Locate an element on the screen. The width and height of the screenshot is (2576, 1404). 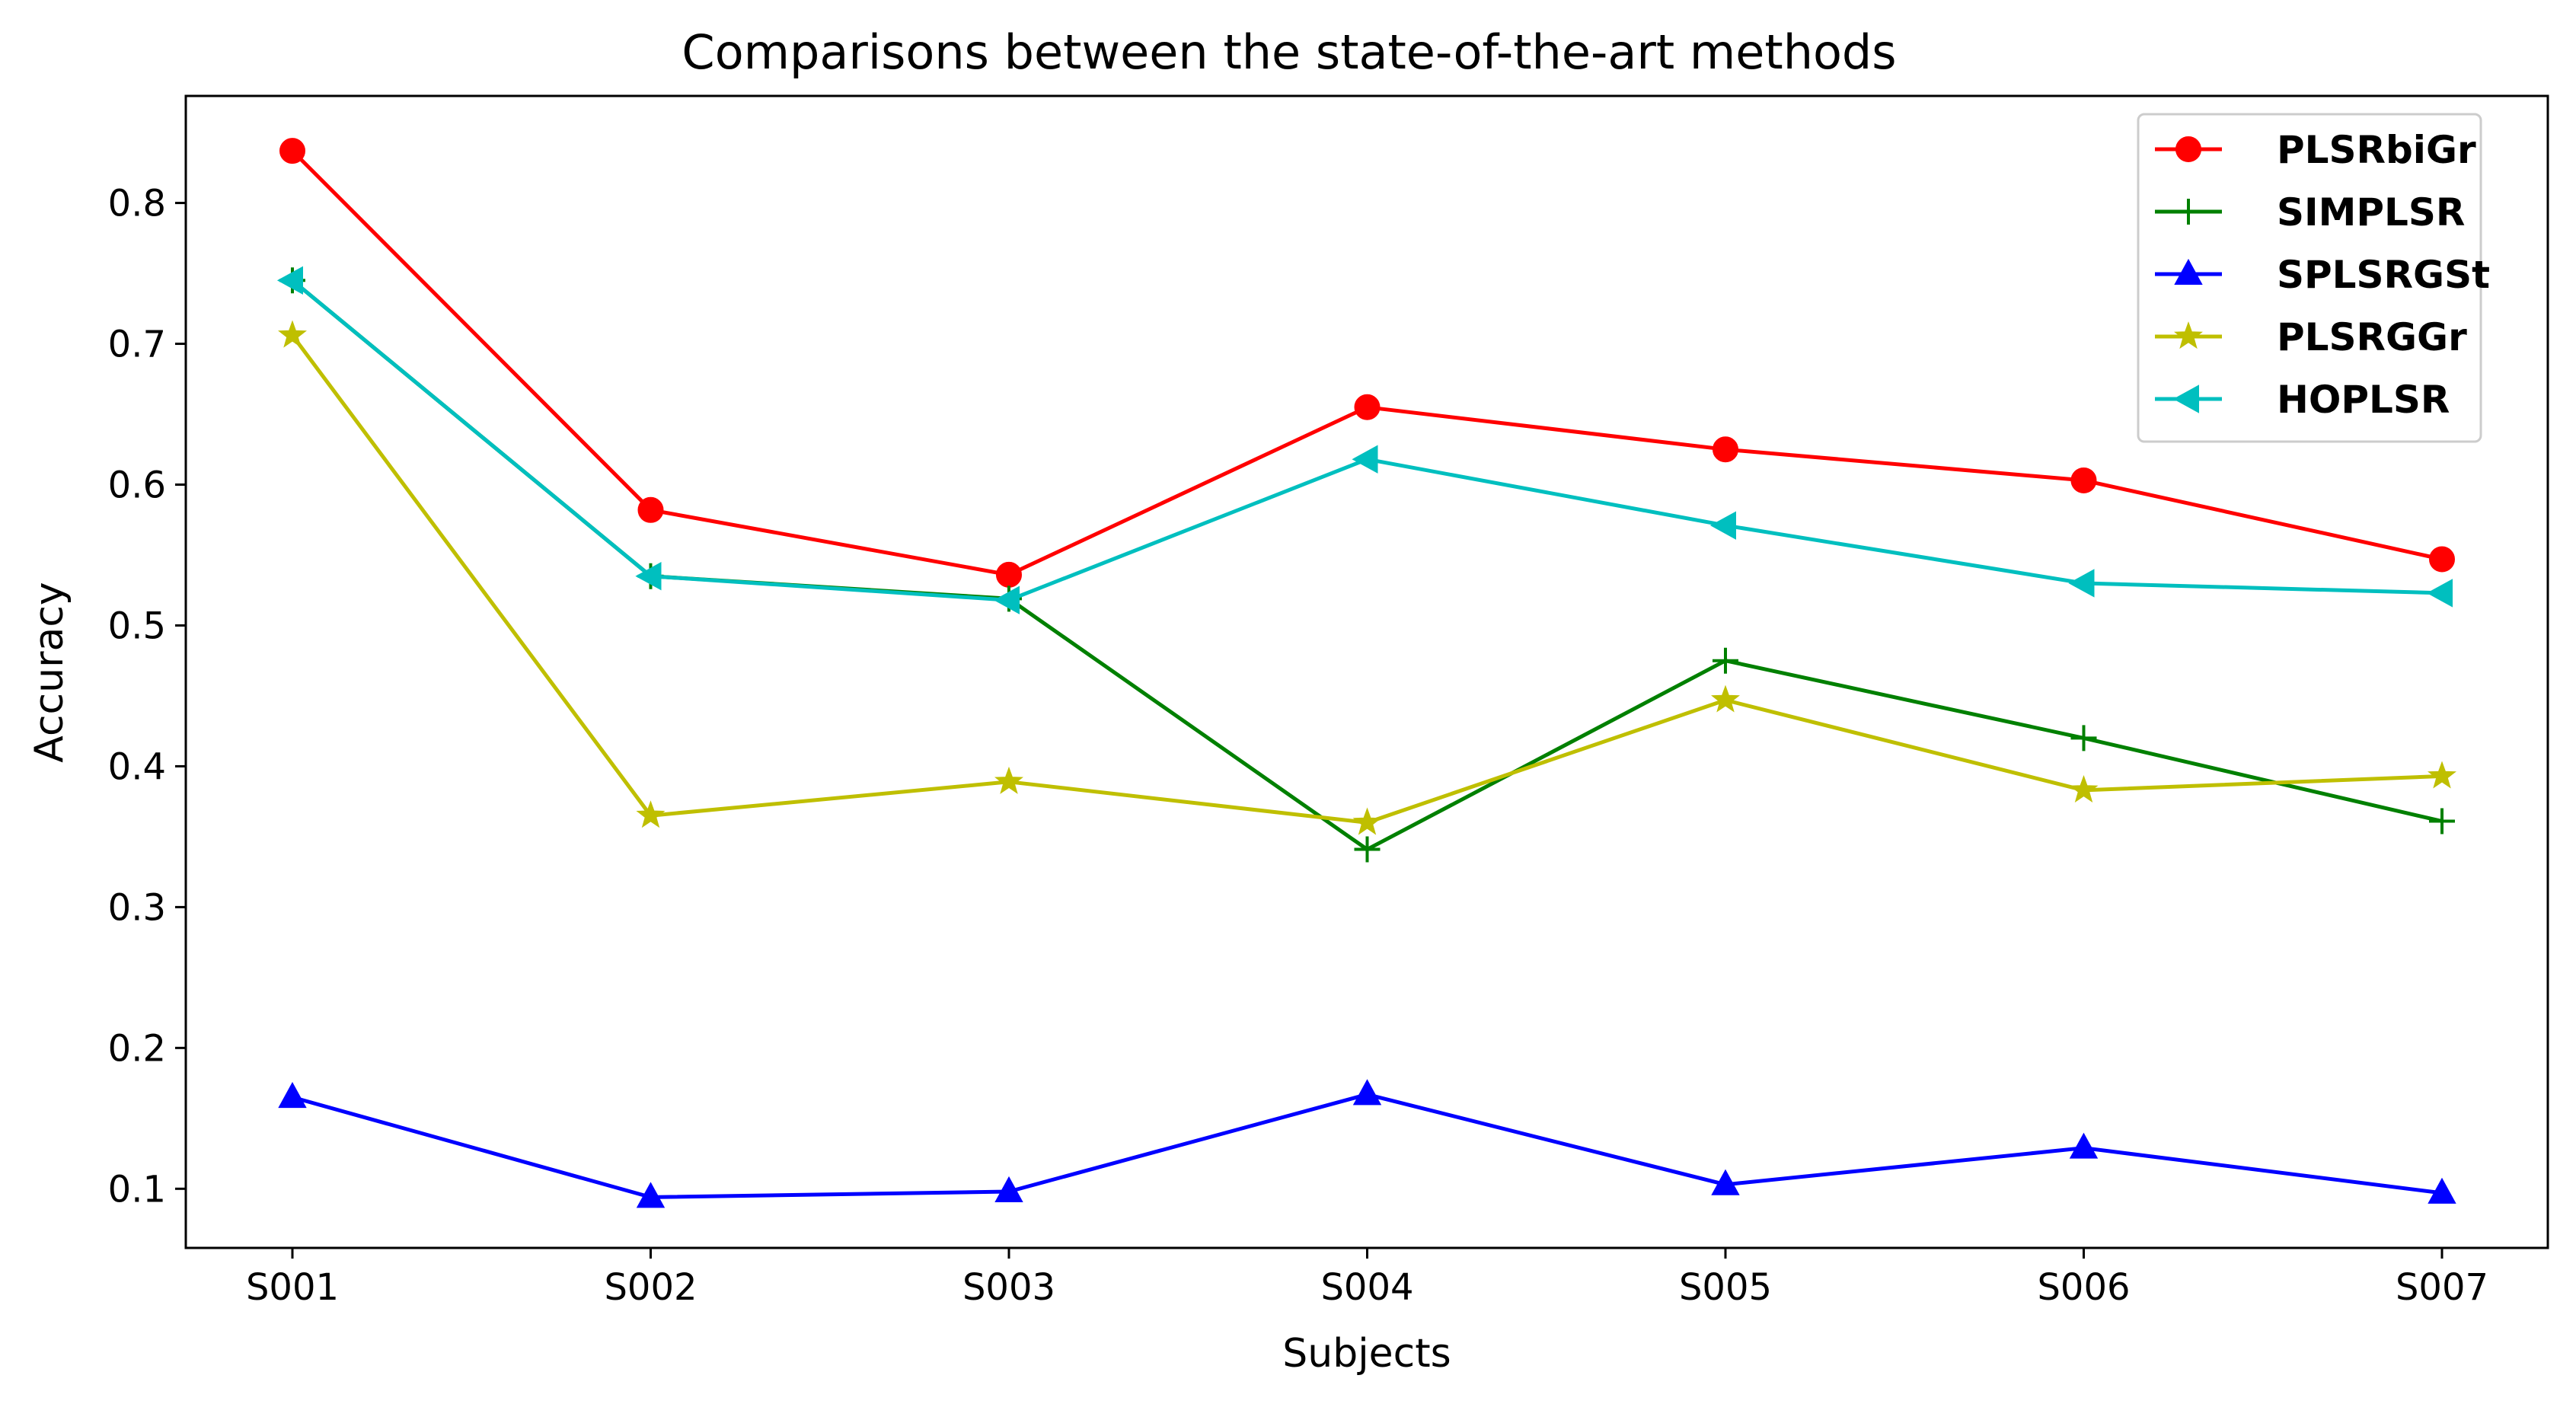
legend-item-plsrbigr: PLSRbiGr is located at coordinates (2315, 150).